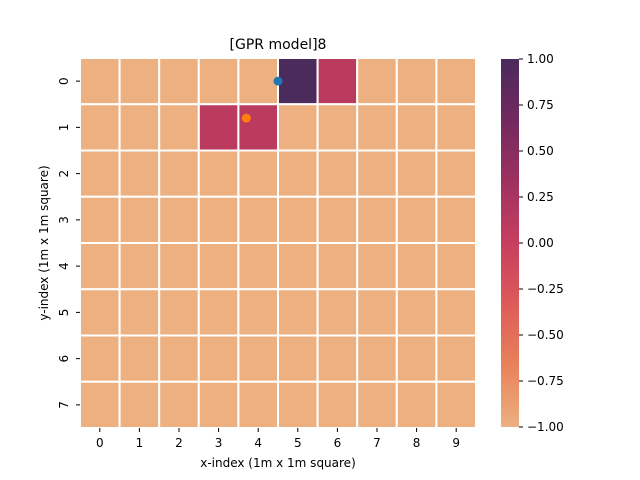  I want to click on x-tick-label: 1, so click(140, 443).